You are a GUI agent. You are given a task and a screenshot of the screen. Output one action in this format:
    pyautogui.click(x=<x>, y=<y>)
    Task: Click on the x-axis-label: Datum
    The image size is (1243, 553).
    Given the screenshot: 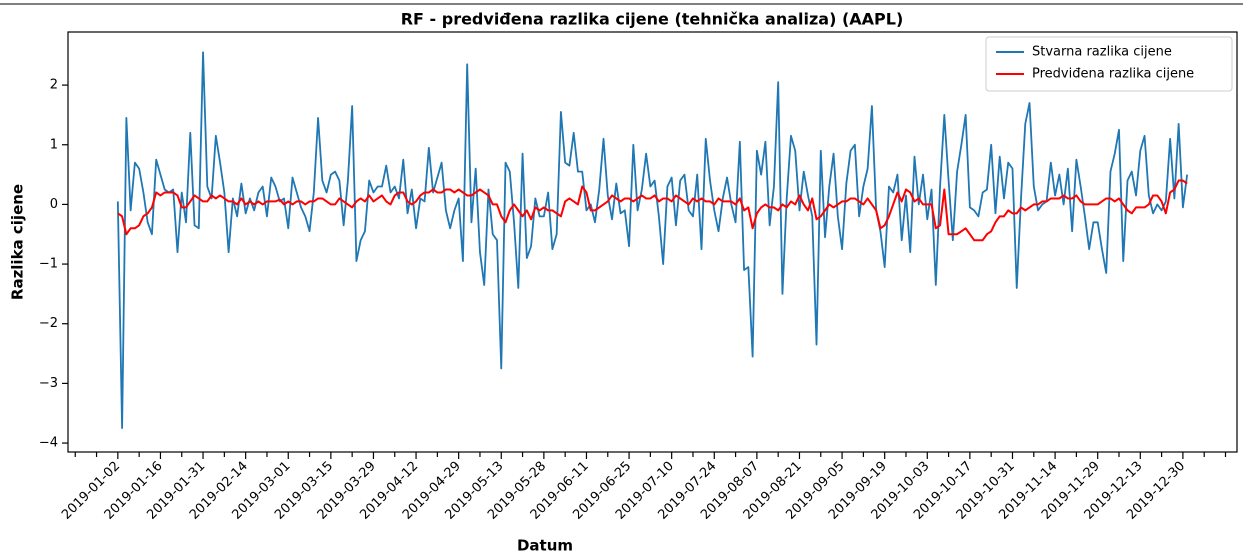 What is the action you would take?
    pyautogui.click(x=545, y=545)
    